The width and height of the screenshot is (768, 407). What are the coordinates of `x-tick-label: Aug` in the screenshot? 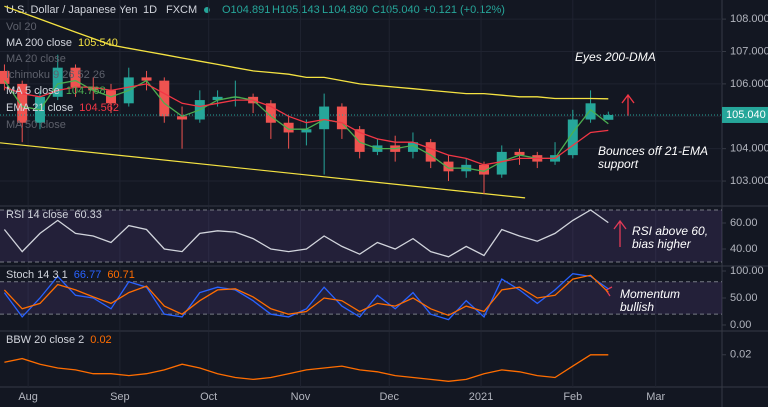 It's located at (28, 397).